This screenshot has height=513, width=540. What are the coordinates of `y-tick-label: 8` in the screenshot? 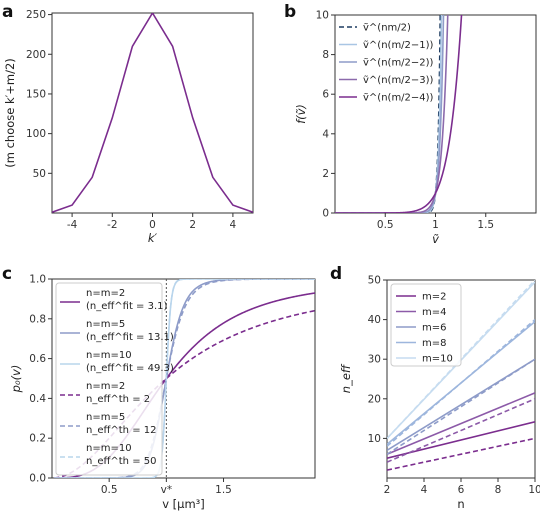 It's located at (325, 55).